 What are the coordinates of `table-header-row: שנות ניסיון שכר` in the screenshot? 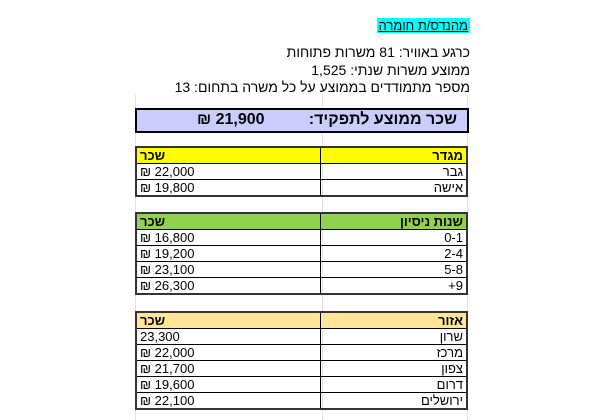 It's located at (301, 221).